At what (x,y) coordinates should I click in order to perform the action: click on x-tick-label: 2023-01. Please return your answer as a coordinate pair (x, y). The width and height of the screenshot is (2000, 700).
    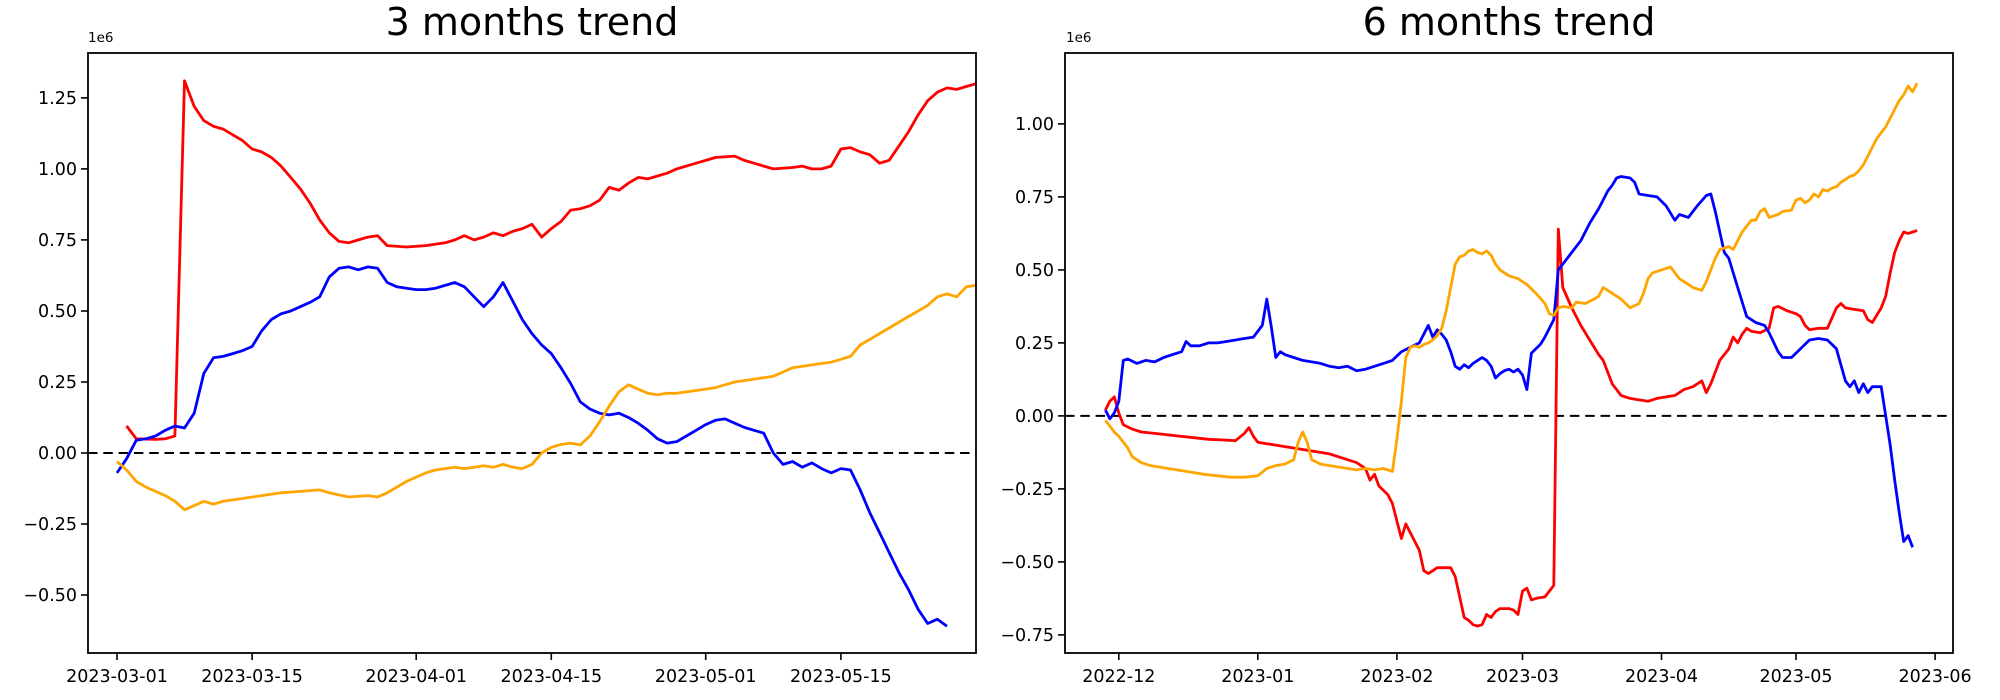
    Looking at the image, I should click on (1257, 677).